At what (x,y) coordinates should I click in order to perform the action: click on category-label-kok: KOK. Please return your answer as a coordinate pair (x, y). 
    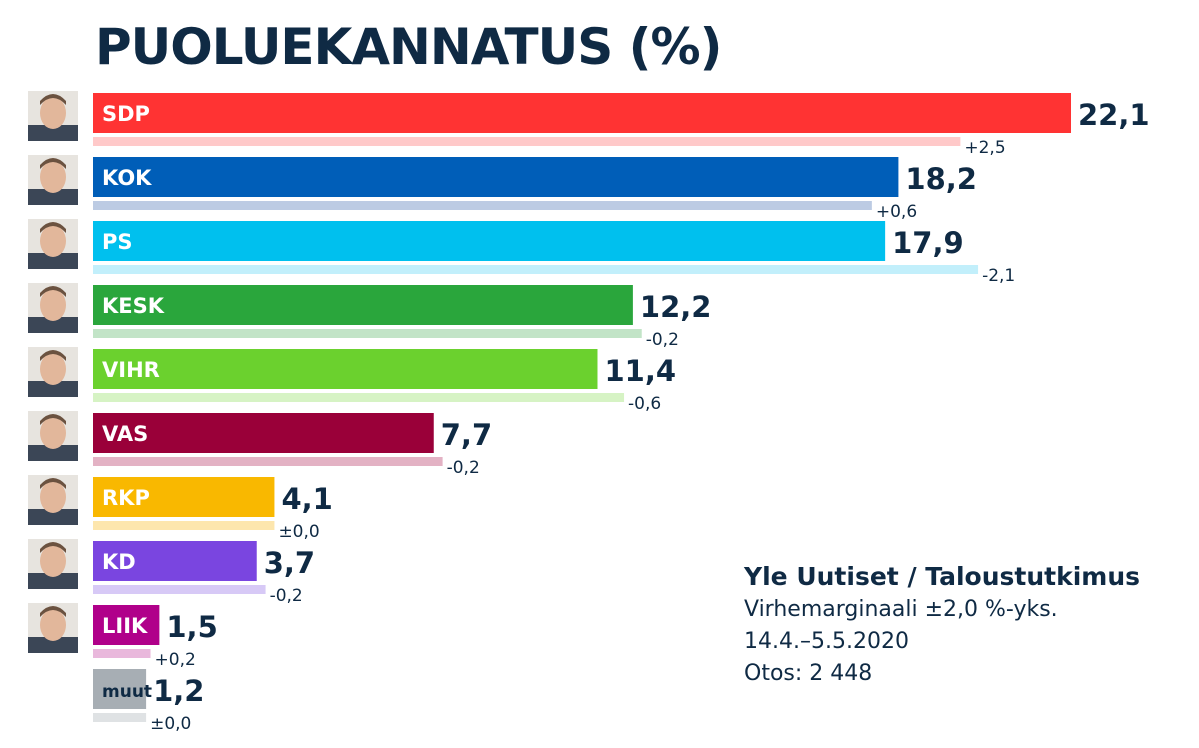
    Looking at the image, I should click on (127, 178).